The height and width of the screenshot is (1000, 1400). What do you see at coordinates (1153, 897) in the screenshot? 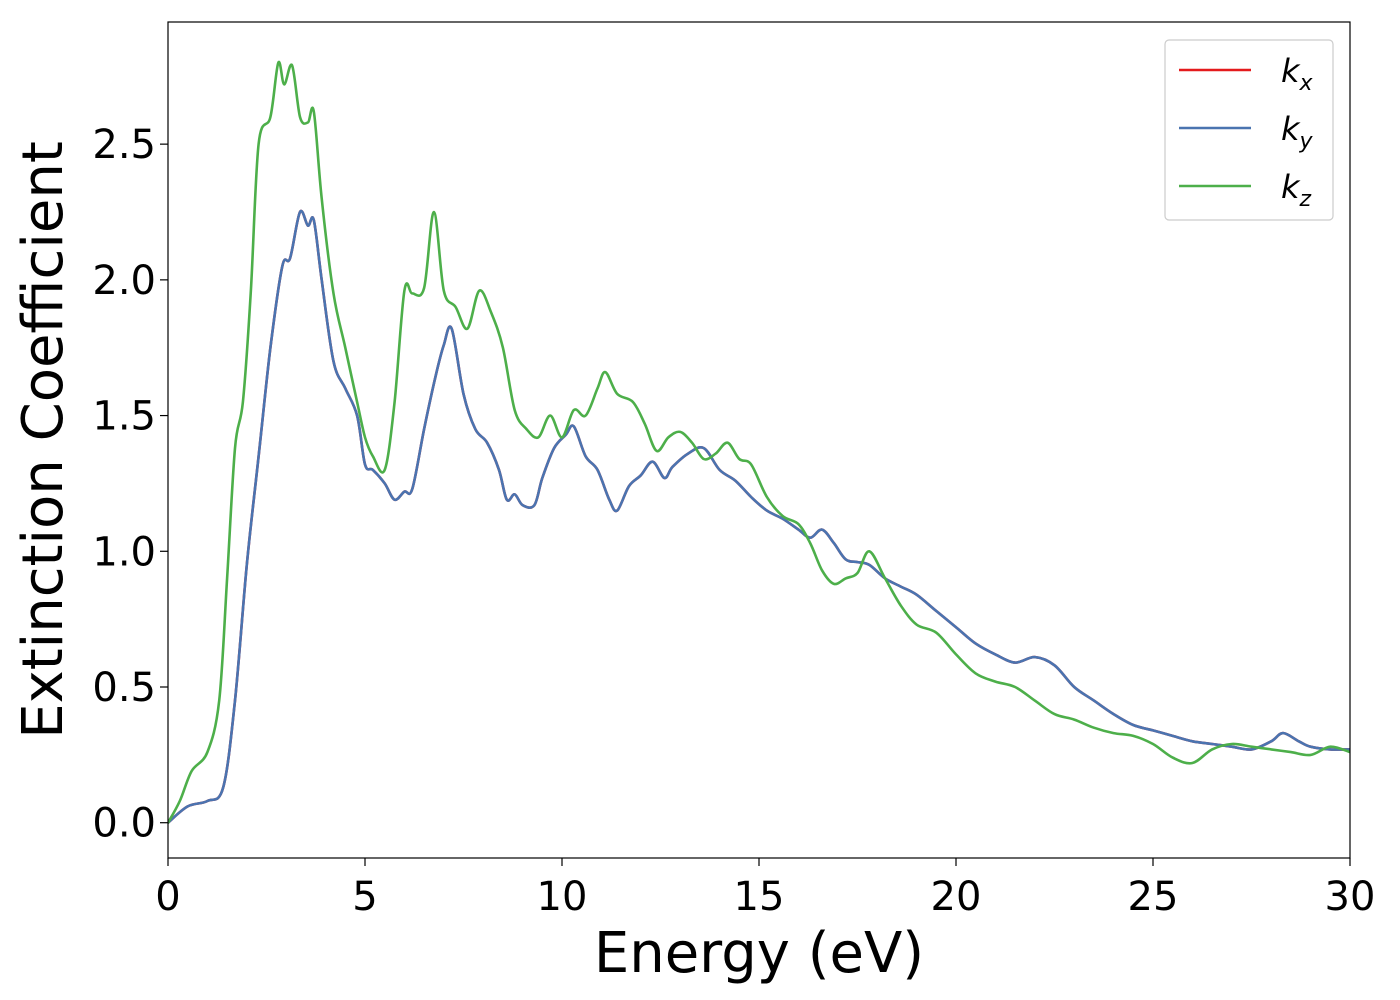
I see `x-tick-label: 25` at bounding box center [1153, 897].